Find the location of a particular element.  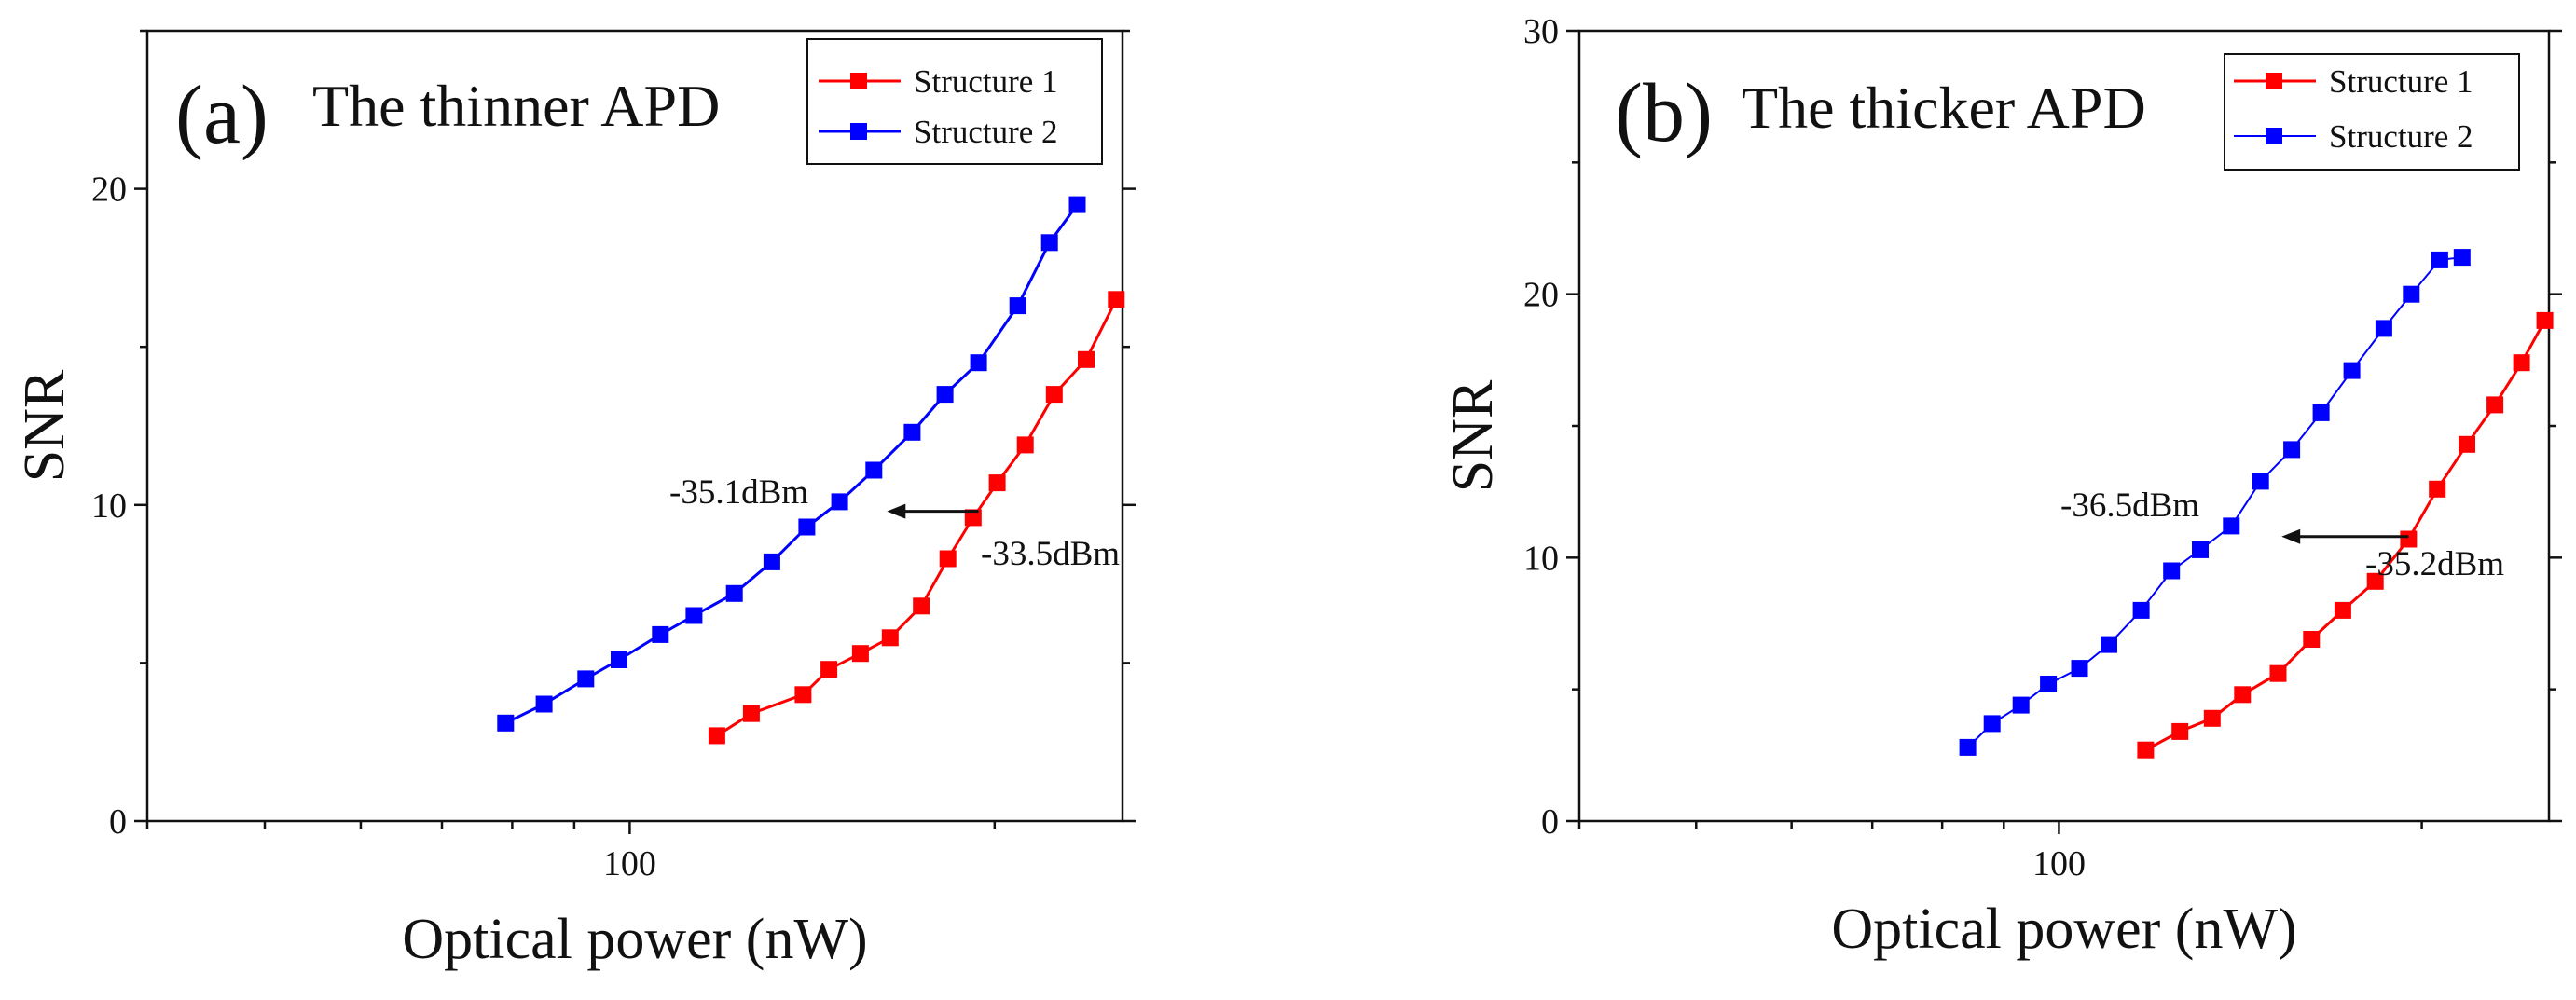

panel-a-arrow-head is located at coordinates (896, 511).